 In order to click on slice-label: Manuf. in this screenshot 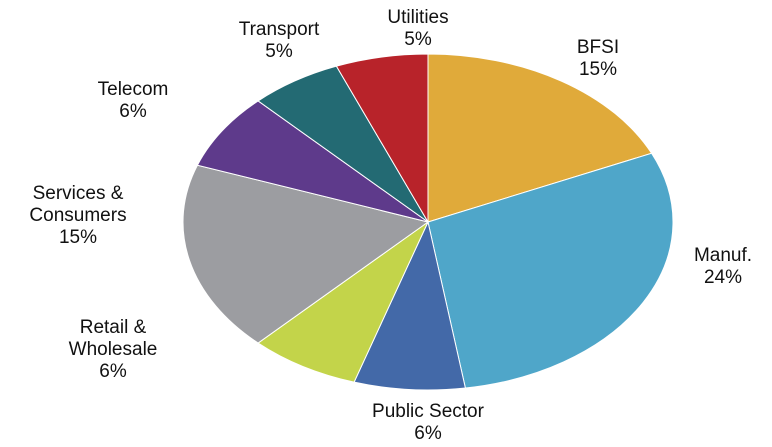, I will do `click(723, 255)`.